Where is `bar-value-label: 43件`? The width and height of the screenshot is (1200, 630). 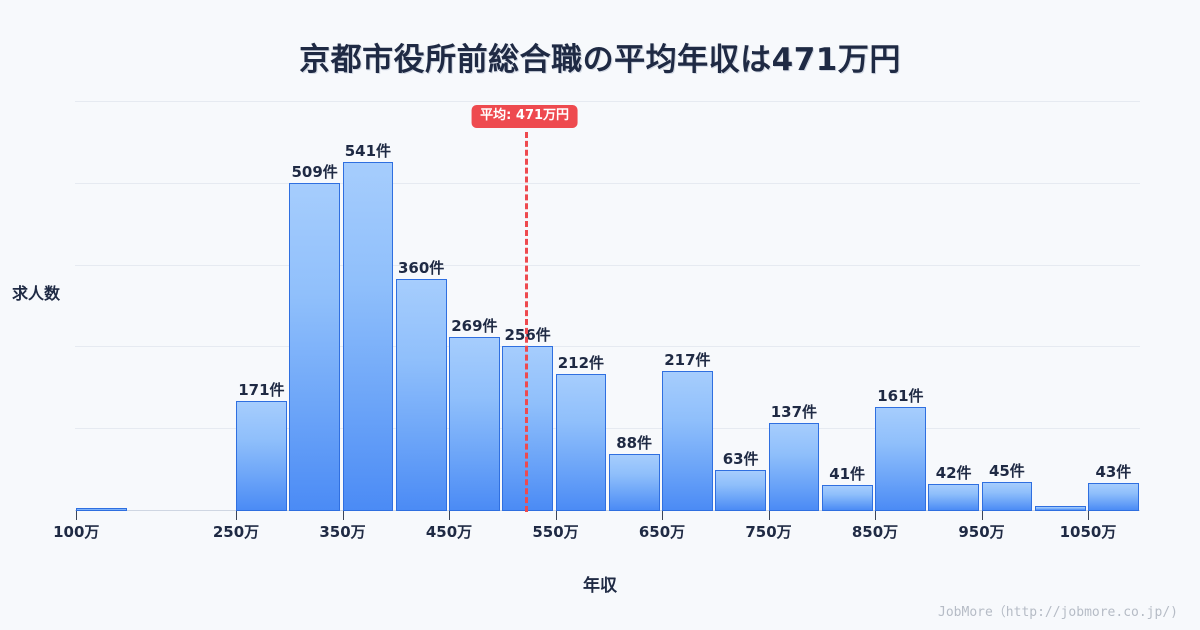
bar-value-label: 43件 is located at coordinates (1113, 472).